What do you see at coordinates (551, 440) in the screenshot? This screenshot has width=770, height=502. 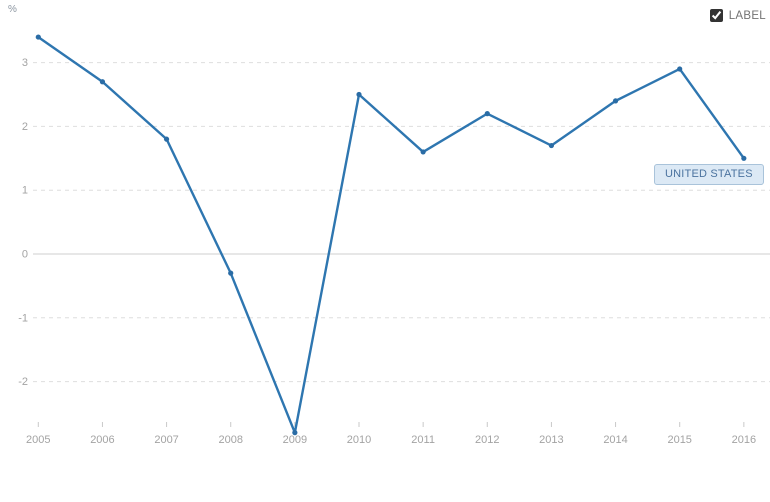 I see `x-tick-label: 2013` at bounding box center [551, 440].